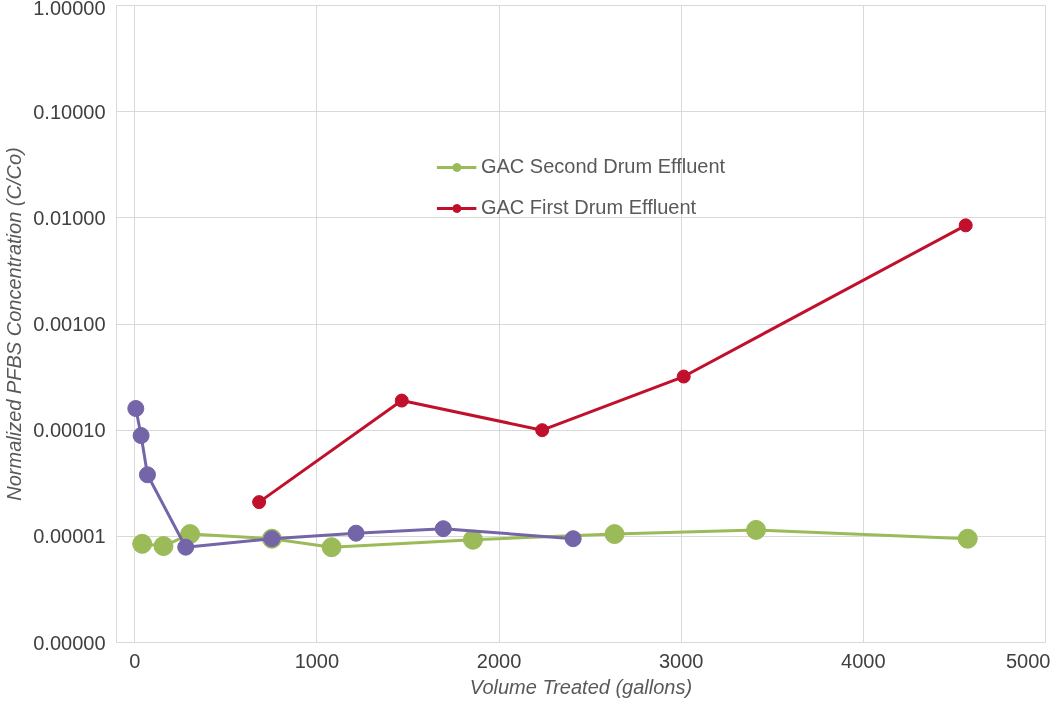  I want to click on x-tick-label: 1000, so click(317, 660).